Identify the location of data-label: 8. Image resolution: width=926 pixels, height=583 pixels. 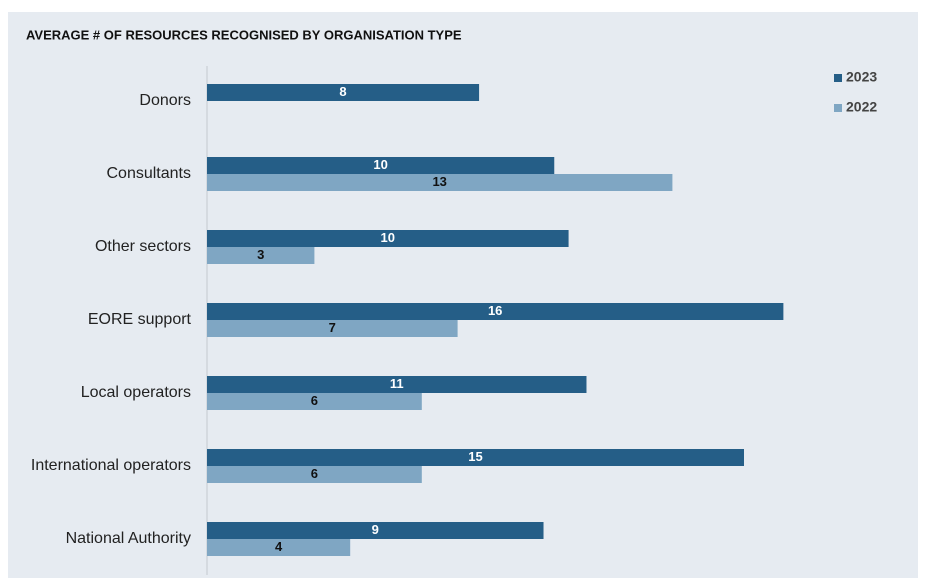
(342, 91).